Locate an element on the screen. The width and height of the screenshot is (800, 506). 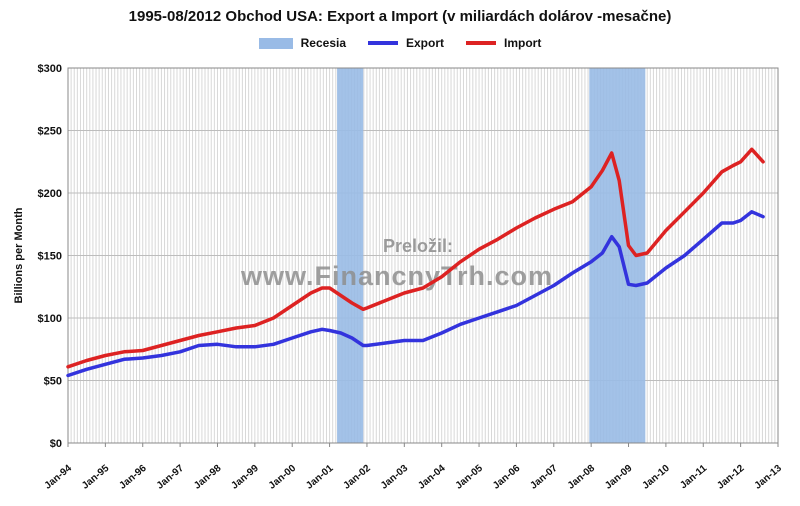
x-tick-label: Jan-00 is located at coordinates (283, 477).